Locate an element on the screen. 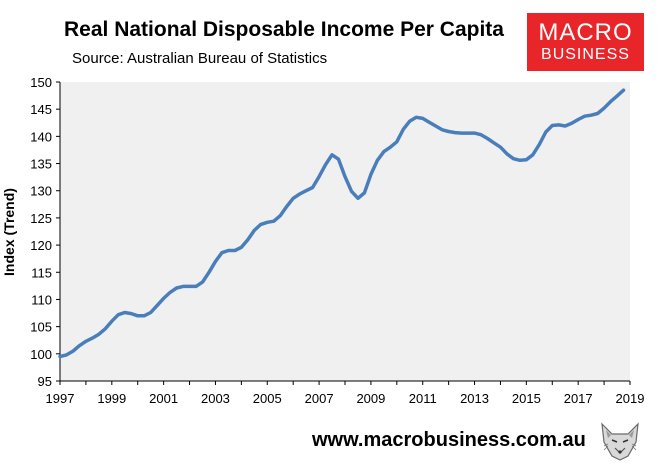 The width and height of the screenshot is (660, 474). y-tick-label: 115 is located at coordinates (41, 272).